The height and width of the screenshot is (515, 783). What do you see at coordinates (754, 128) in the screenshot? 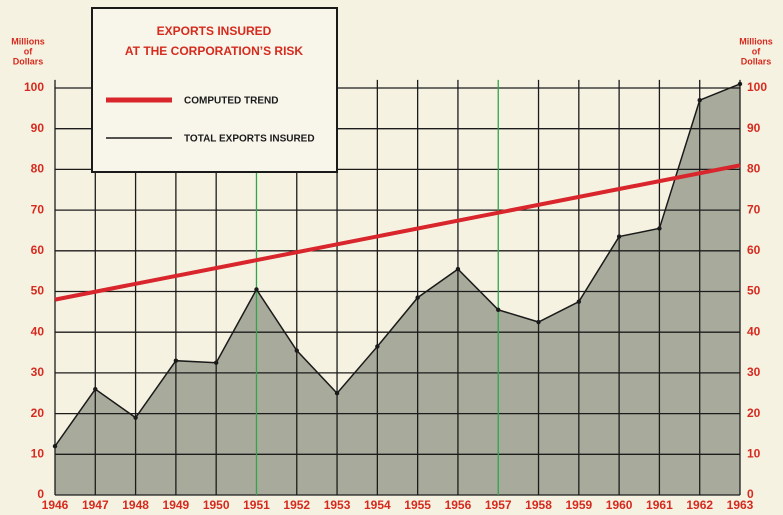
I see `y2-tick-label: 90` at bounding box center [754, 128].